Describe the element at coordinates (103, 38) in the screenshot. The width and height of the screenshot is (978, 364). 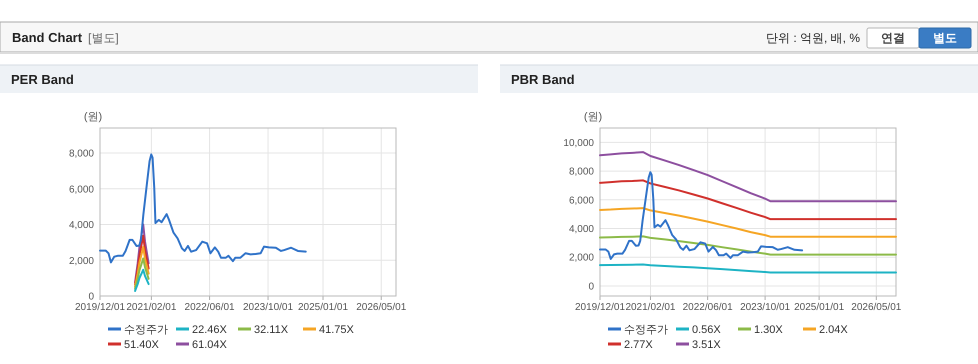
I see `text: [별도]` at that location.